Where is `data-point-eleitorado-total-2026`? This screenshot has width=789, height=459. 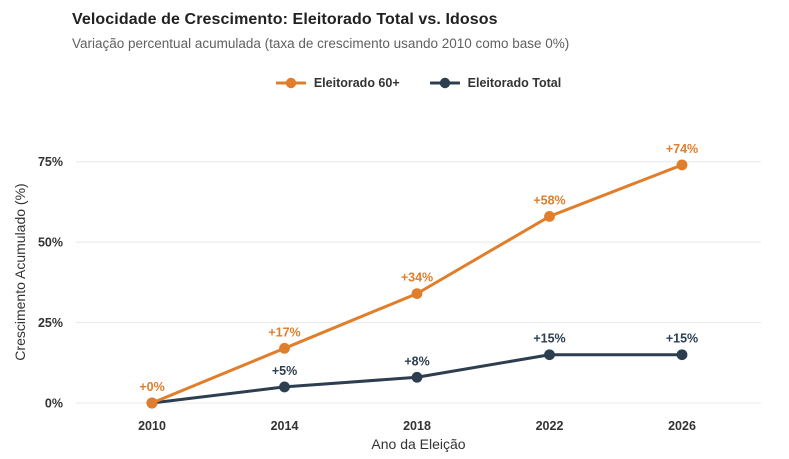 data-point-eleitorado-total-2026 is located at coordinates (682, 355).